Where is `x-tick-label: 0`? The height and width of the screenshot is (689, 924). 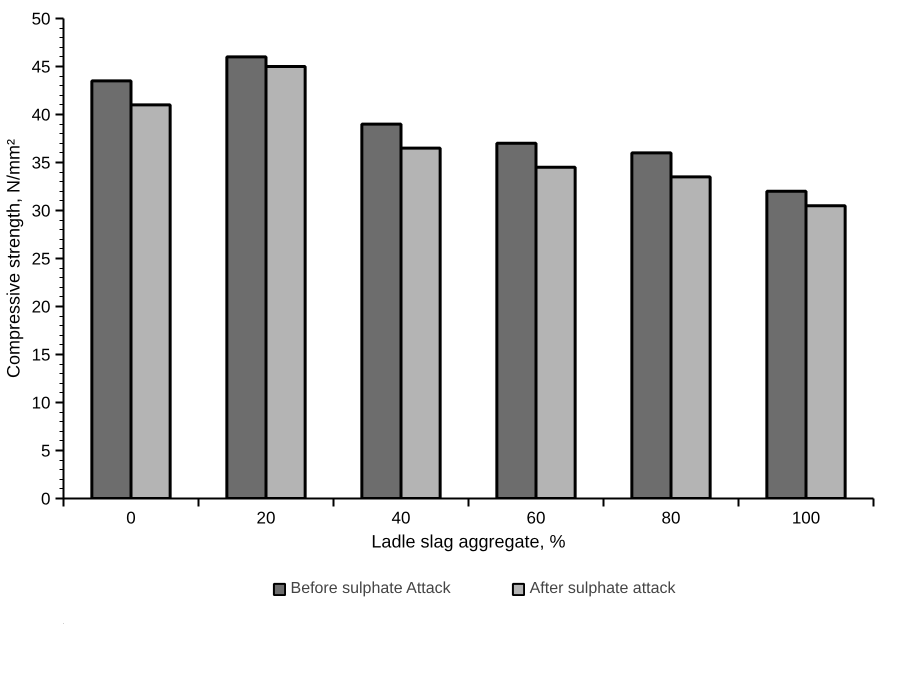 x-tick-label: 0 is located at coordinates (131, 518).